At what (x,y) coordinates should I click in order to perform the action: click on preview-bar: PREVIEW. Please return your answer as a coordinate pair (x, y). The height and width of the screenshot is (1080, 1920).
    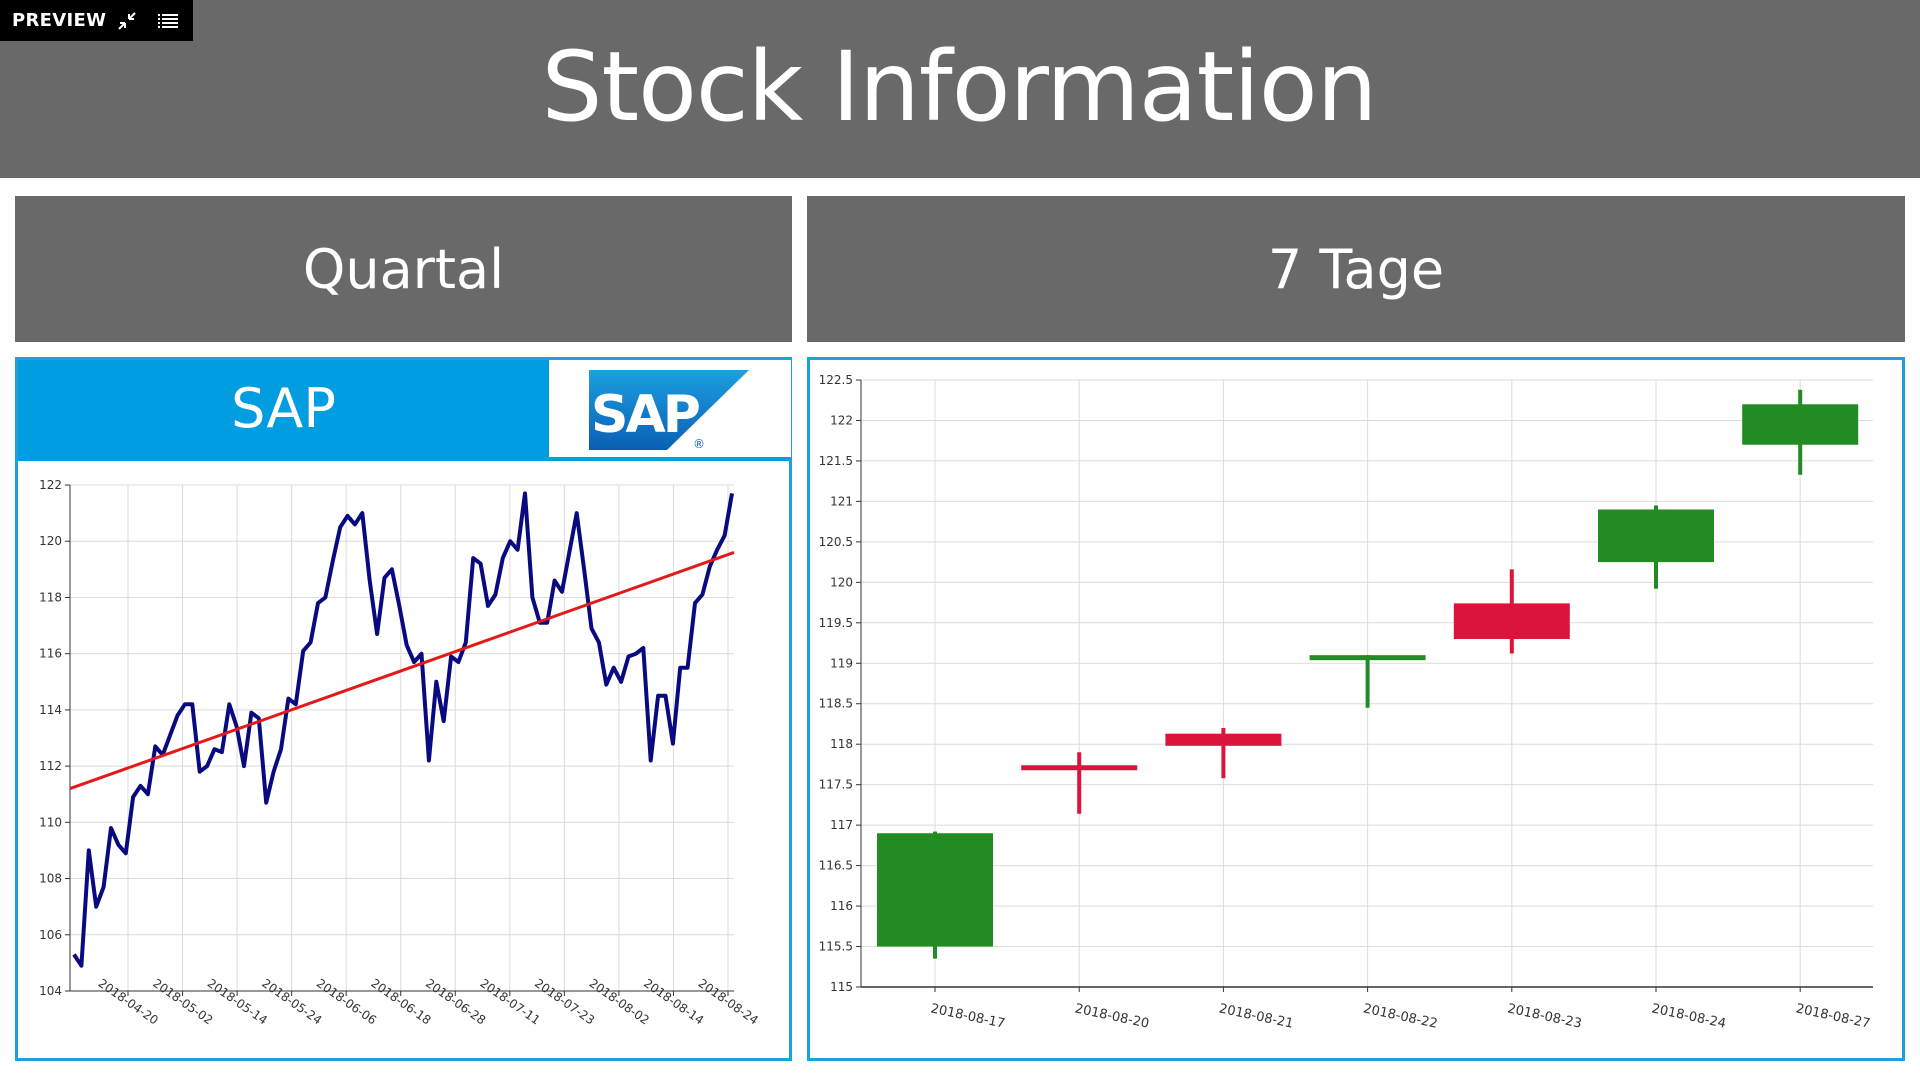
    Looking at the image, I should click on (96, 20).